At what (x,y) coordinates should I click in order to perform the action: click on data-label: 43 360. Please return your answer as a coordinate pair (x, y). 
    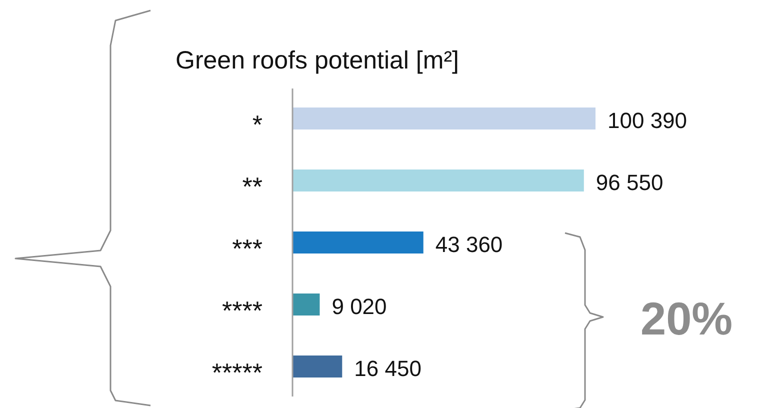
    Looking at the image, I should click on (469, 244).